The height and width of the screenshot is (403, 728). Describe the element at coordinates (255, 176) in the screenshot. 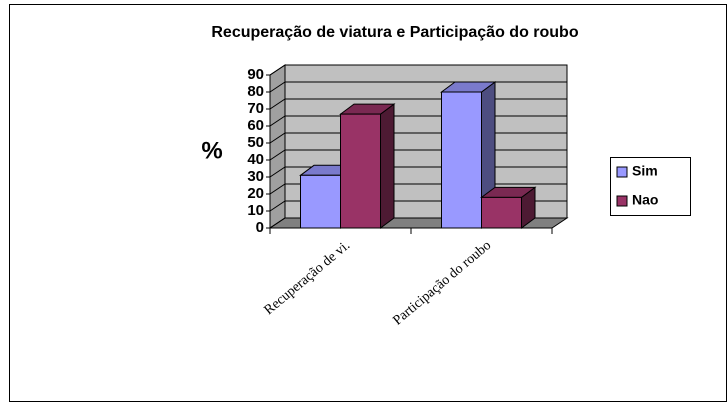

I see `y-tick-label: 30` at that location.